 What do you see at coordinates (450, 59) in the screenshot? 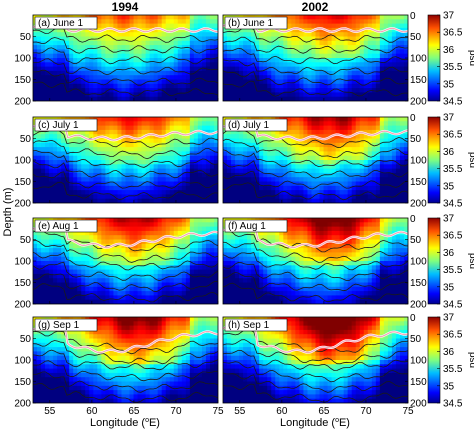
I see `colorbar-1: 37 36.5 36 35.5 35 34.5 psu` at bounding box center [450, 59].